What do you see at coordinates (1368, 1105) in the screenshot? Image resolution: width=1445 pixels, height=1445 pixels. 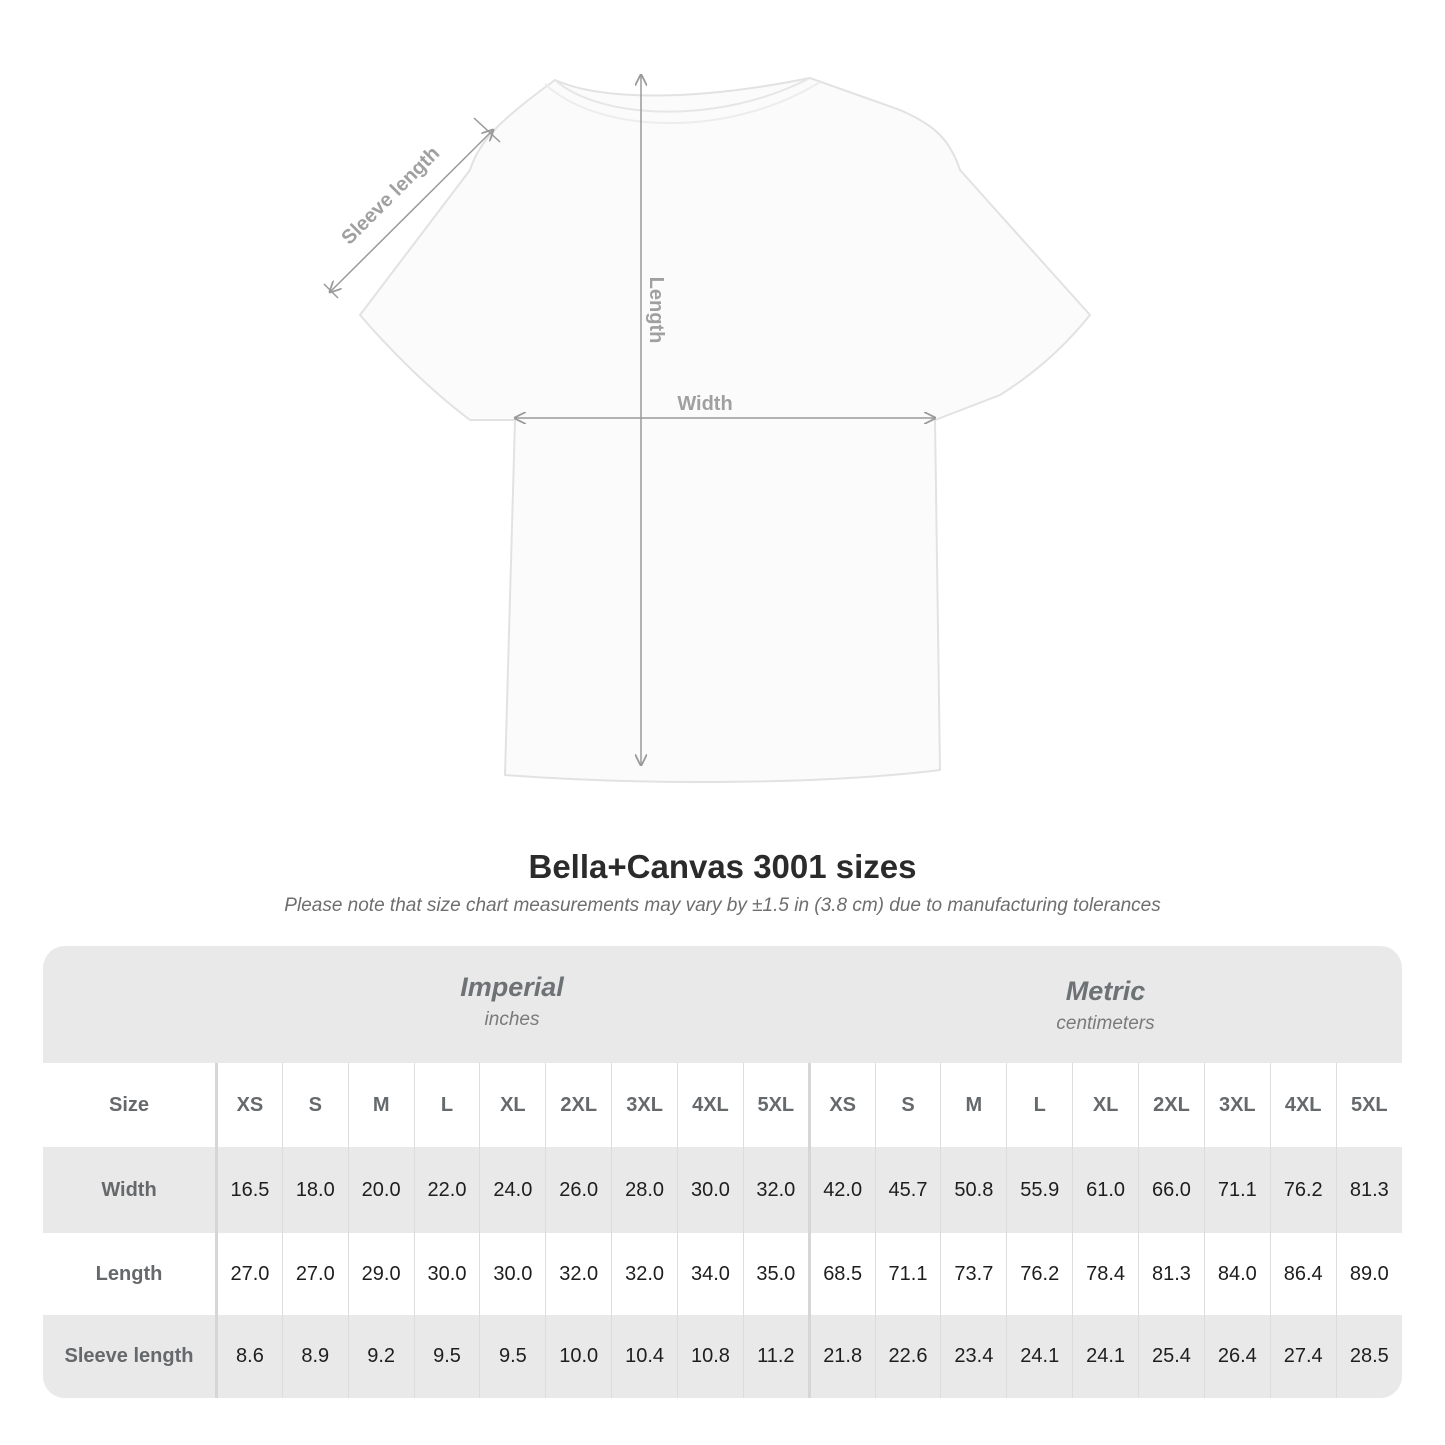 I see `metric-size-5xl: 5XL` at bounding box center [1368, 1105].